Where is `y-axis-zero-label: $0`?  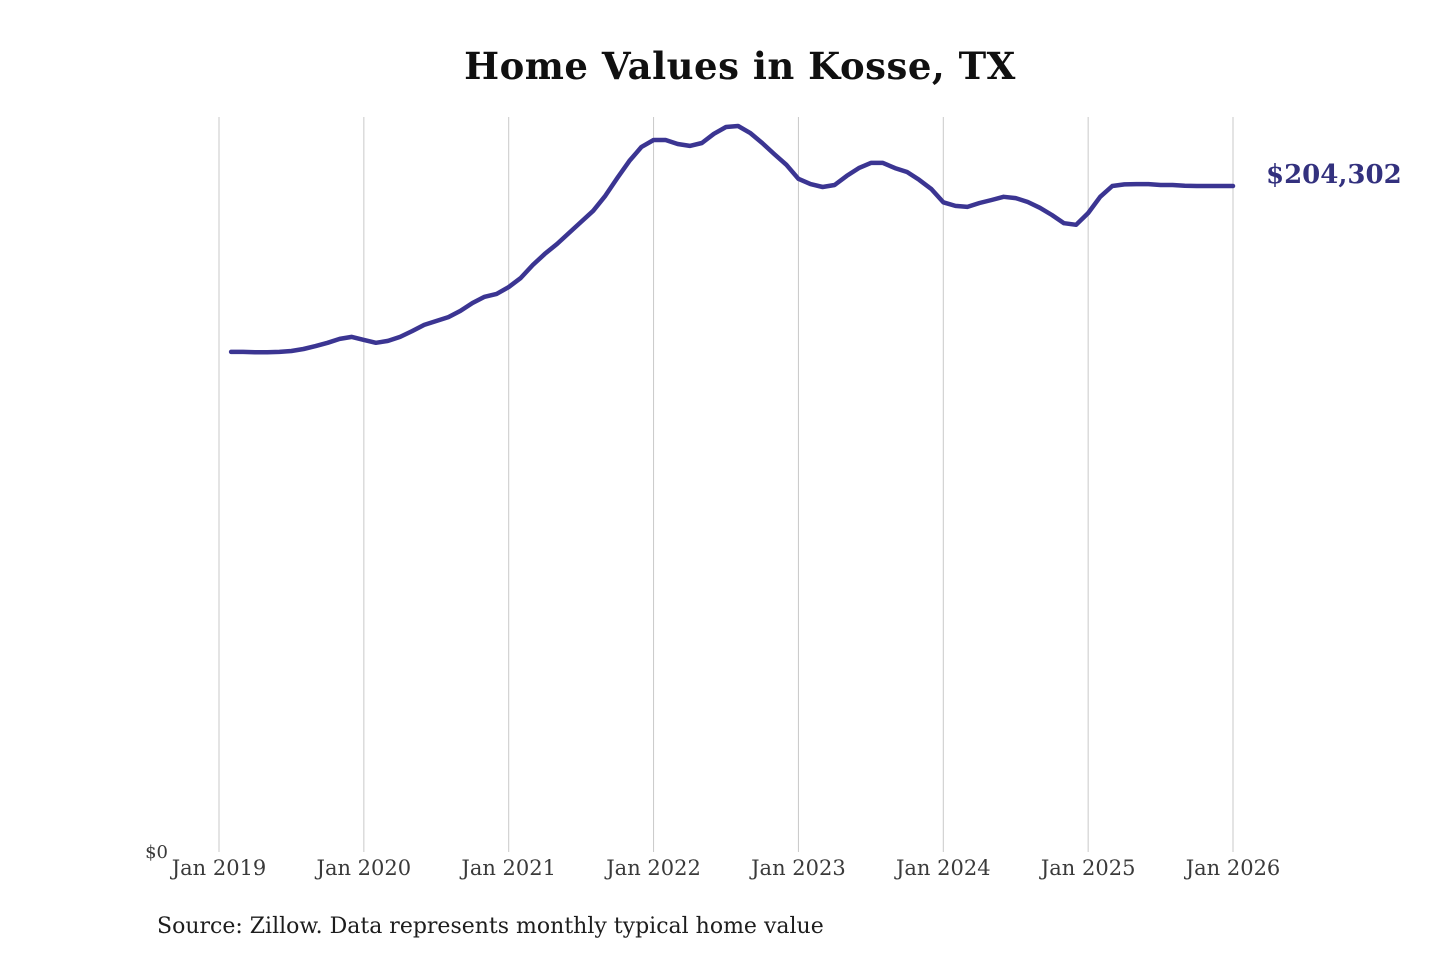
y-axis-zero-label: $0 is located at coordinates (156, 852).